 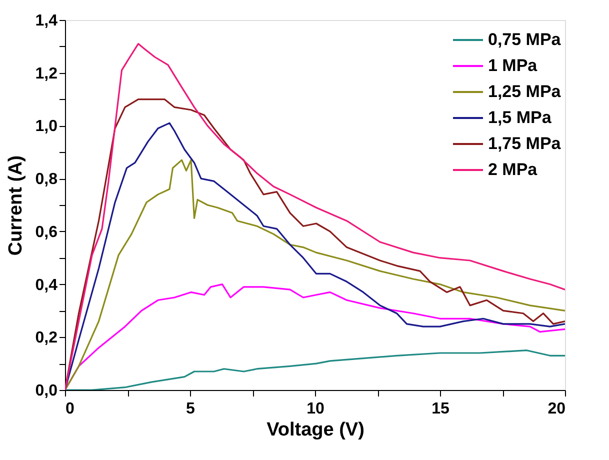 What do you see at coordinates (525, 91) in the screenshot?
I see `legend-label: 1,25 MPa` at bounding box center [525, 91].